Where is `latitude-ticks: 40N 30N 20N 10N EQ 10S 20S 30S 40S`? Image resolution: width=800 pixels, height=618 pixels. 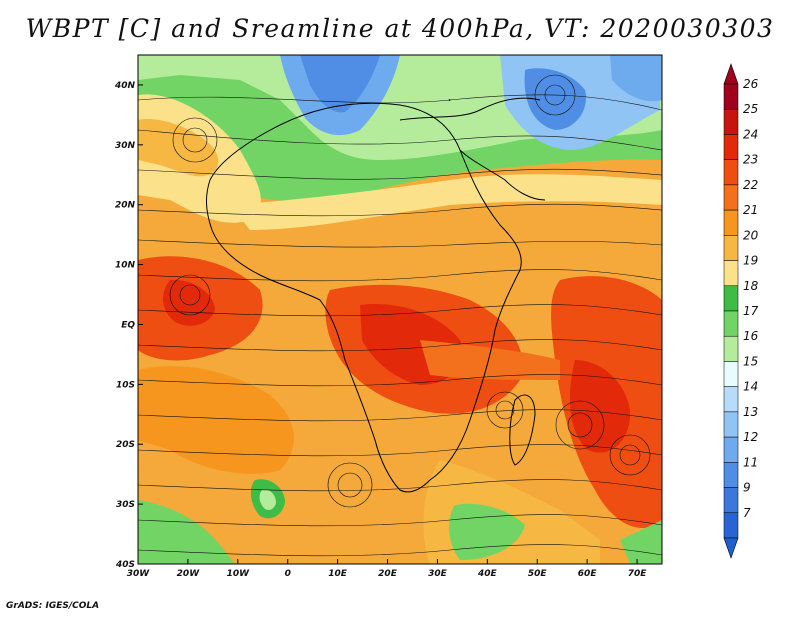
latitude-ticks: 40N 30N 20N 10N EQ 10S 20S 30S 40S is located at coordinates (128, 325).